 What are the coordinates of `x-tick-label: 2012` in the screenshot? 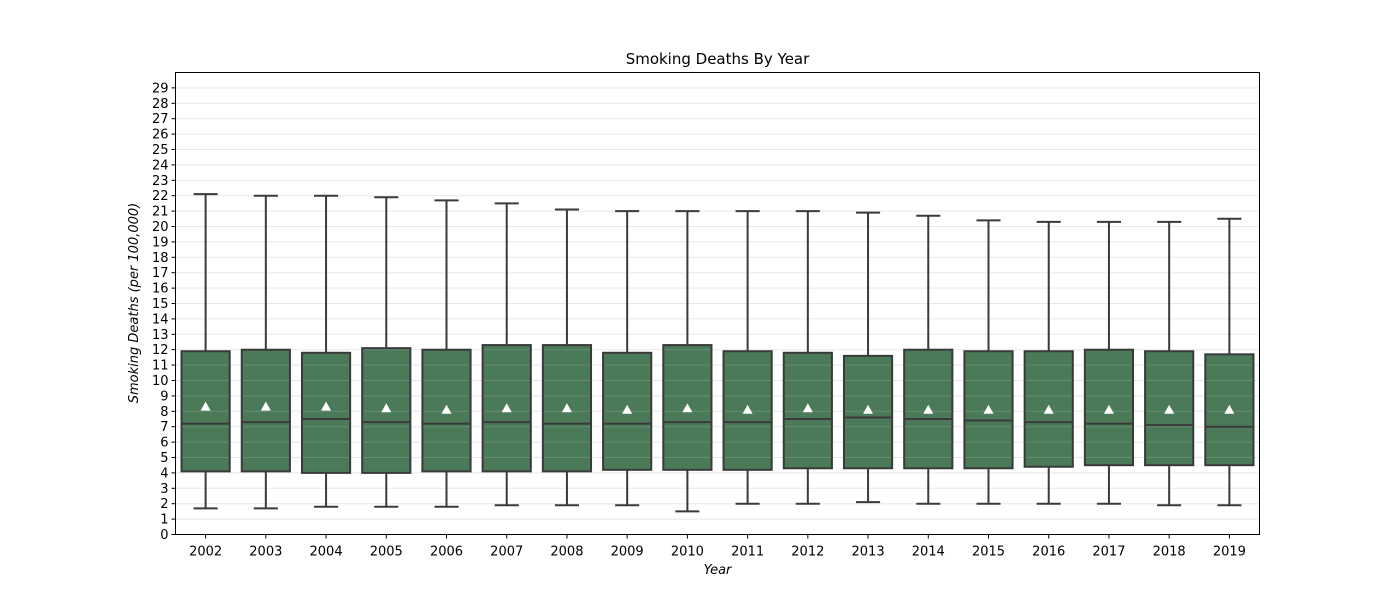 It's located at (807, 552).